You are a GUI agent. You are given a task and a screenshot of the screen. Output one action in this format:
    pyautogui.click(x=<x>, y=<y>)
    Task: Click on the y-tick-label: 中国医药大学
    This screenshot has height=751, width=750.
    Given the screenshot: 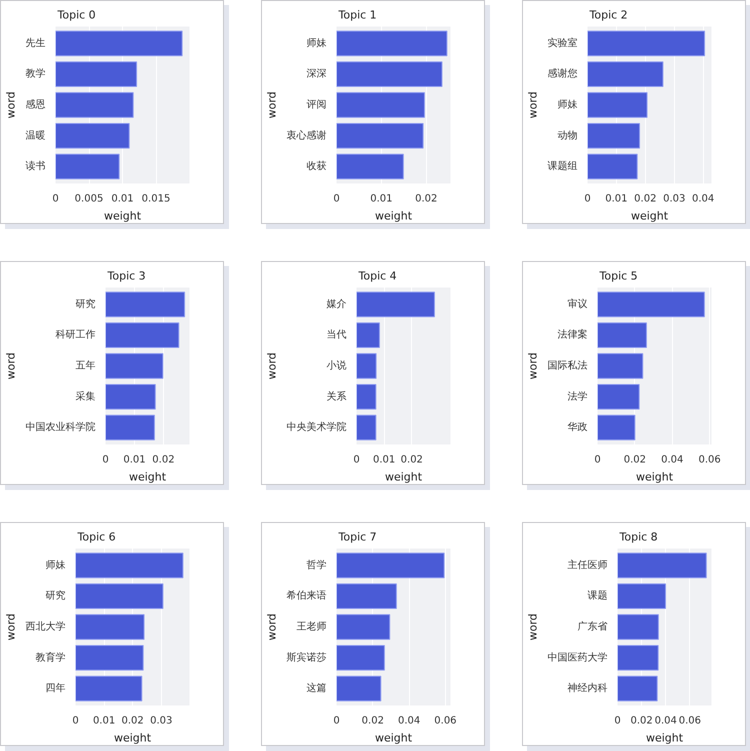 What is the action you would take?
    pyautogui.click(x=578, y=657)
    